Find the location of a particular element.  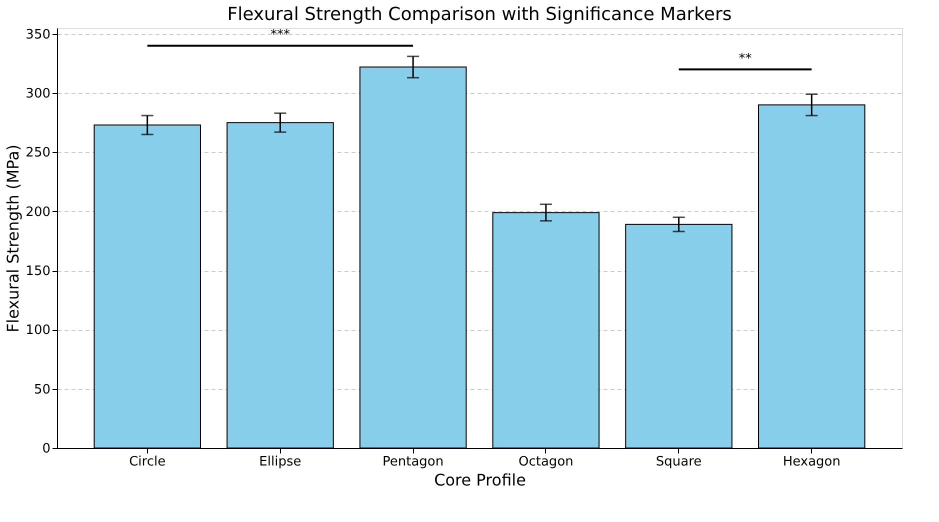

y-tick-label: 50 is located at coordinates (42, 390).